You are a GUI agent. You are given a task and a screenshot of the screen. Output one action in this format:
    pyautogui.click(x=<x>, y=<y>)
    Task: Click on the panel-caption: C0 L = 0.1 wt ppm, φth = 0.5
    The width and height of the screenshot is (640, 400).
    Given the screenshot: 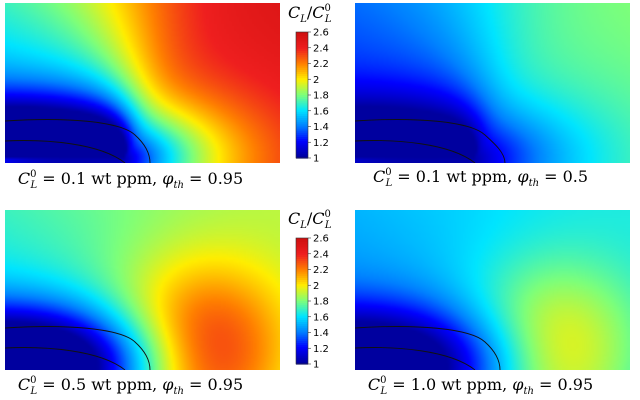 What is the action you would take?
    pyautogui.click(x=480, y=178)
    